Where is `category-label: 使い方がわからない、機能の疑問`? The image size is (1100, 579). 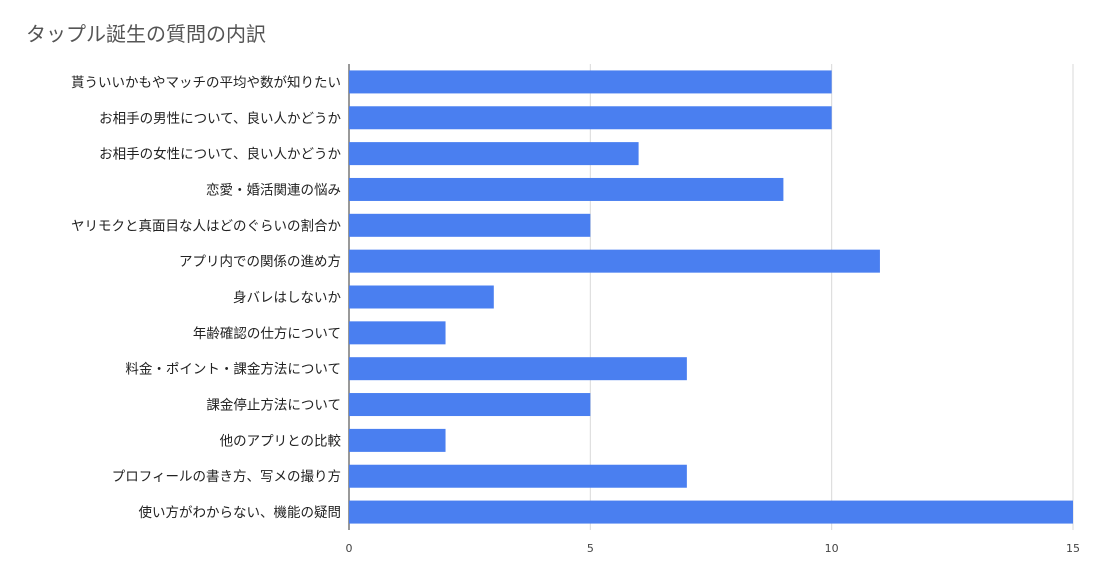
category-label: 使い方がわからない、機能の疑問 is located at coordinates (240, 512).